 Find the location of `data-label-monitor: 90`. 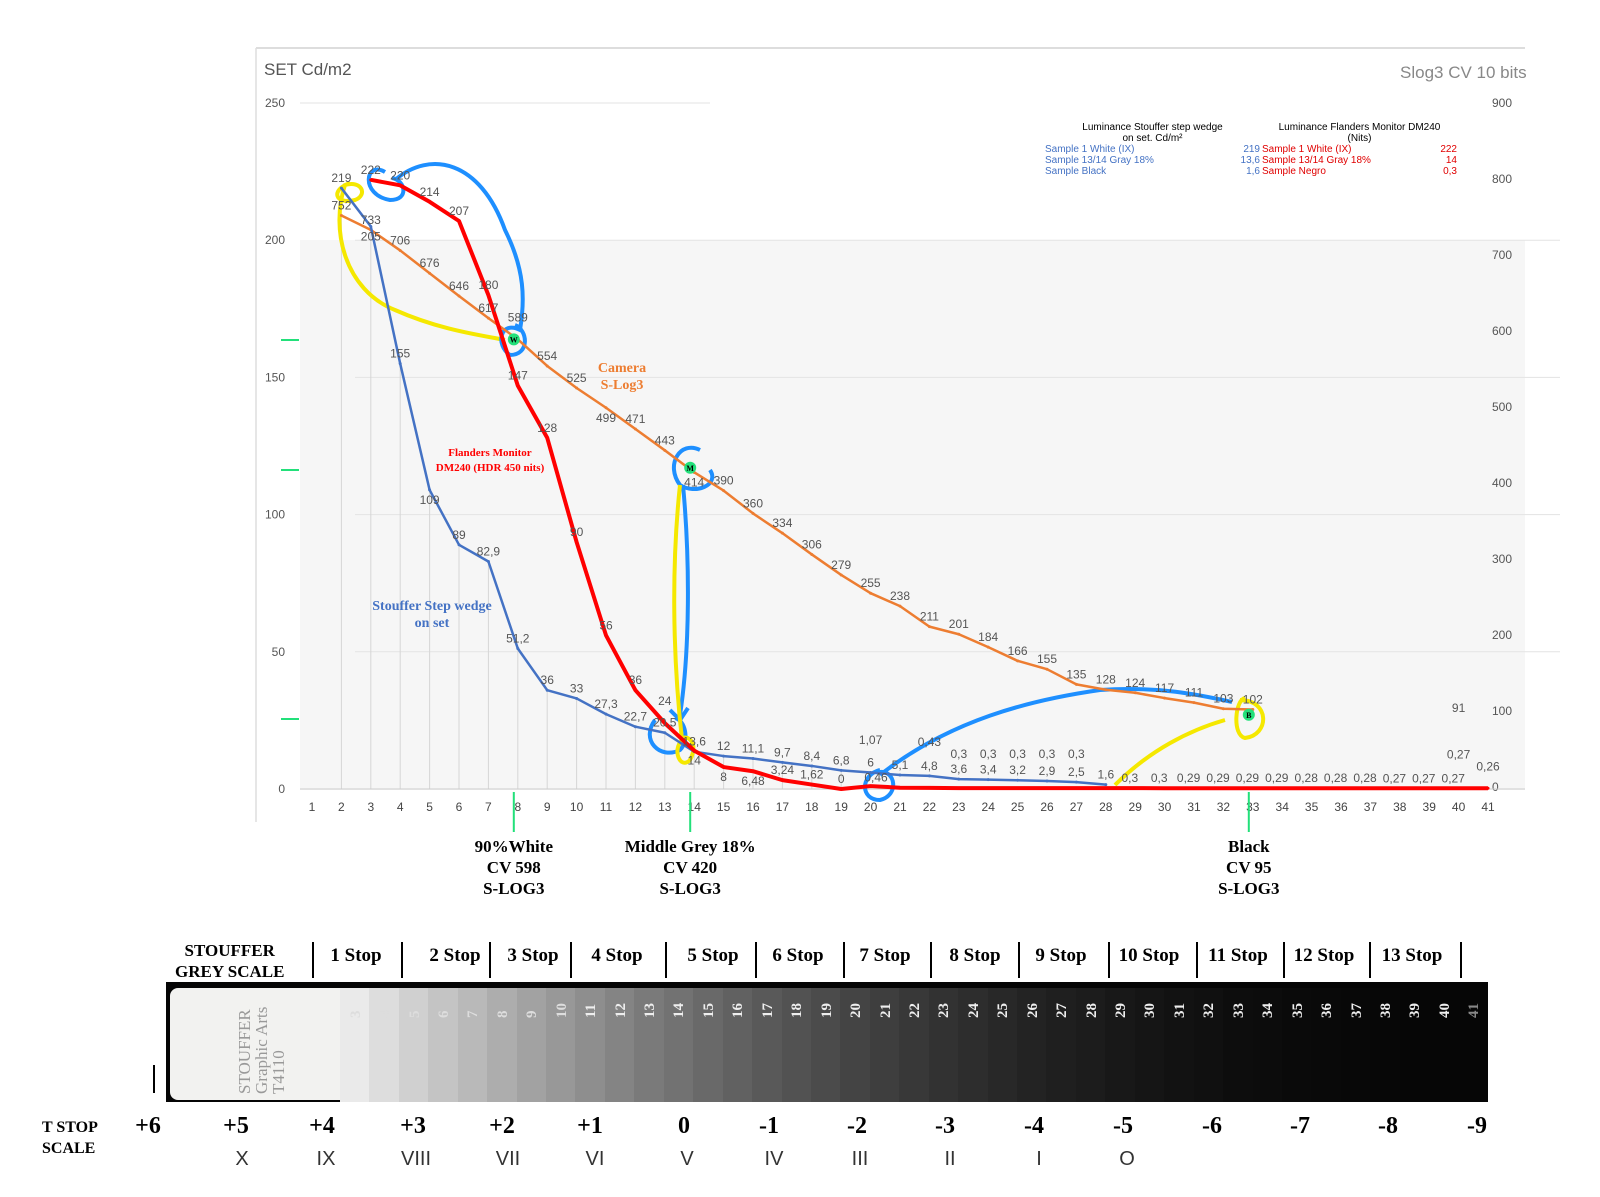

data-label-monitor: 90 is located at coordinates (577, 532).